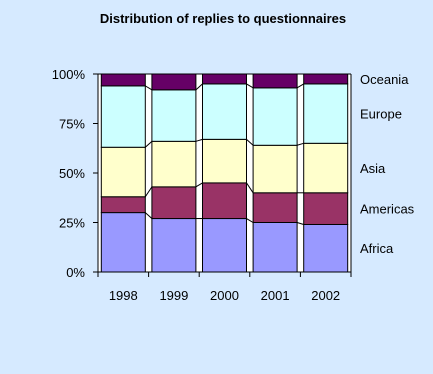 The width and height of the screenshot is (433, 374). I want to click on bar-asia-1998, so click(123, 172).